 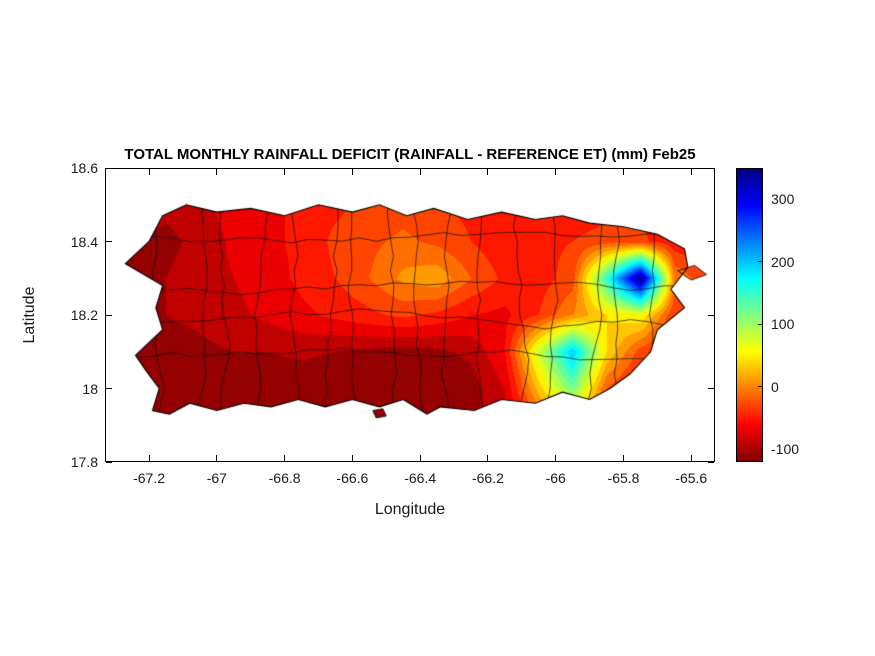 I want to click on y-tick-label: 18.6, so click(x=84, y=168).